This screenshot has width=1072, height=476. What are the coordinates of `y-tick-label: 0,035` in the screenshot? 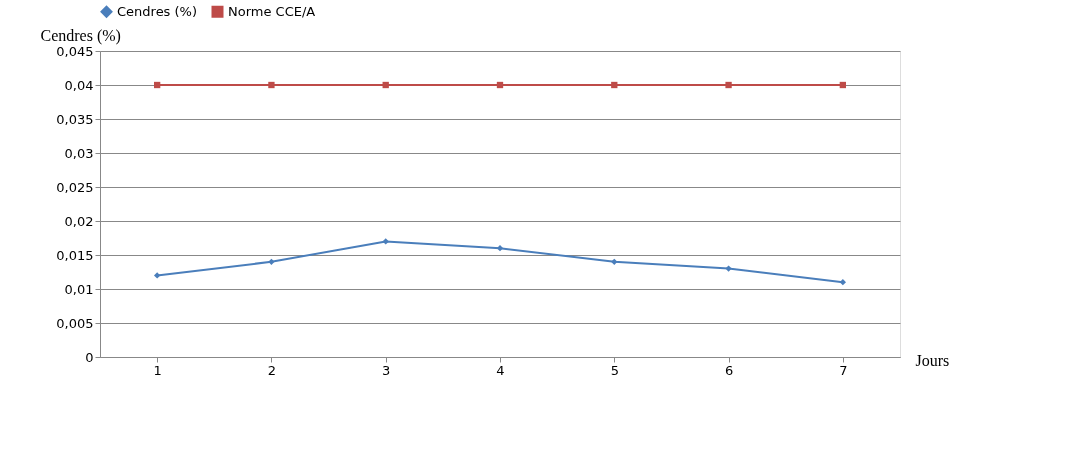 It's located at (75, 119).